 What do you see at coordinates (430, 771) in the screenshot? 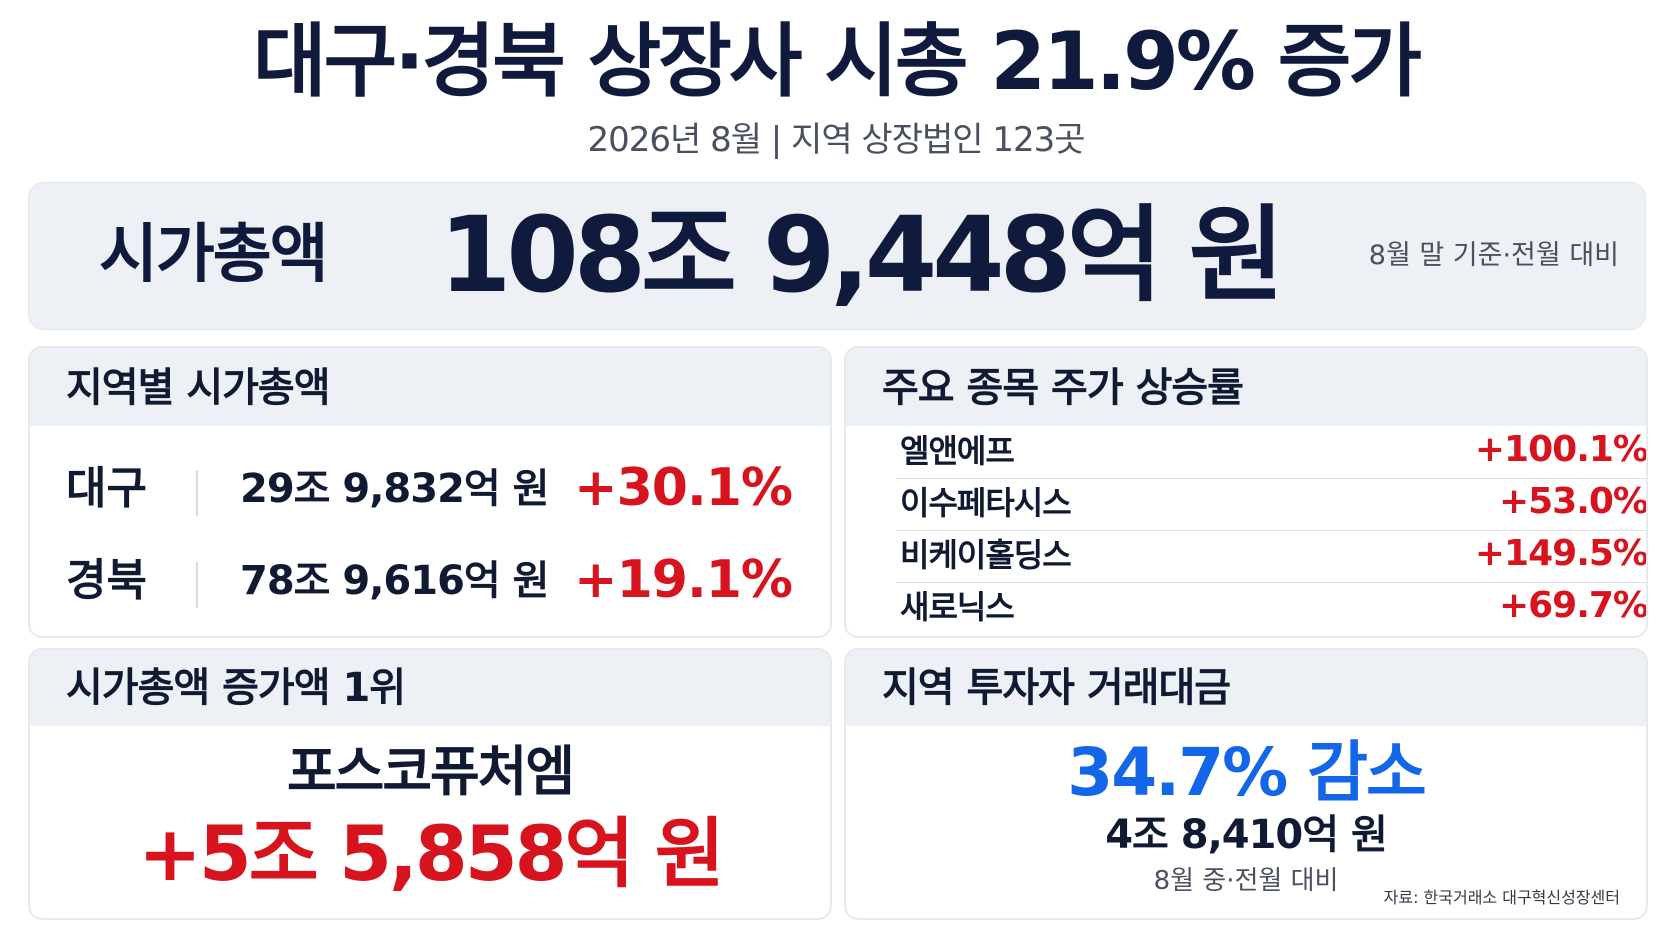
I see `top-company-name: 포스코퓨처엠` at bounding box center [430, 771].